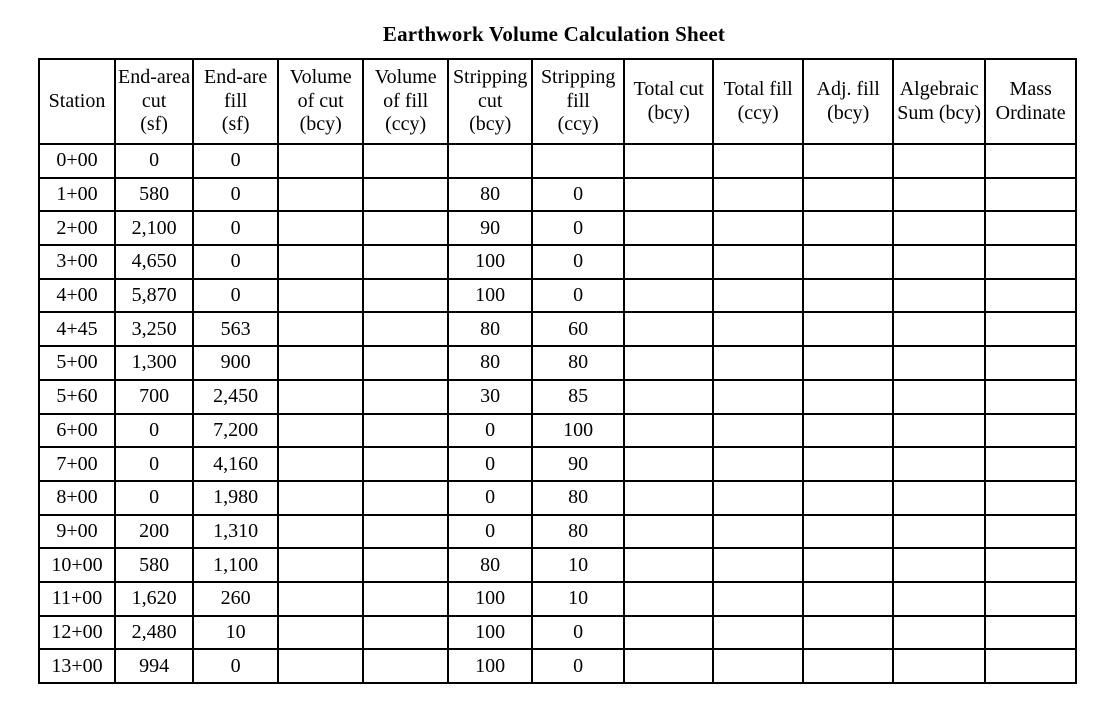 This screenshot has height=718, width=1108. I want to click on col-header-stripping-cut: Stripping cut (bcy), so click(490, 101).